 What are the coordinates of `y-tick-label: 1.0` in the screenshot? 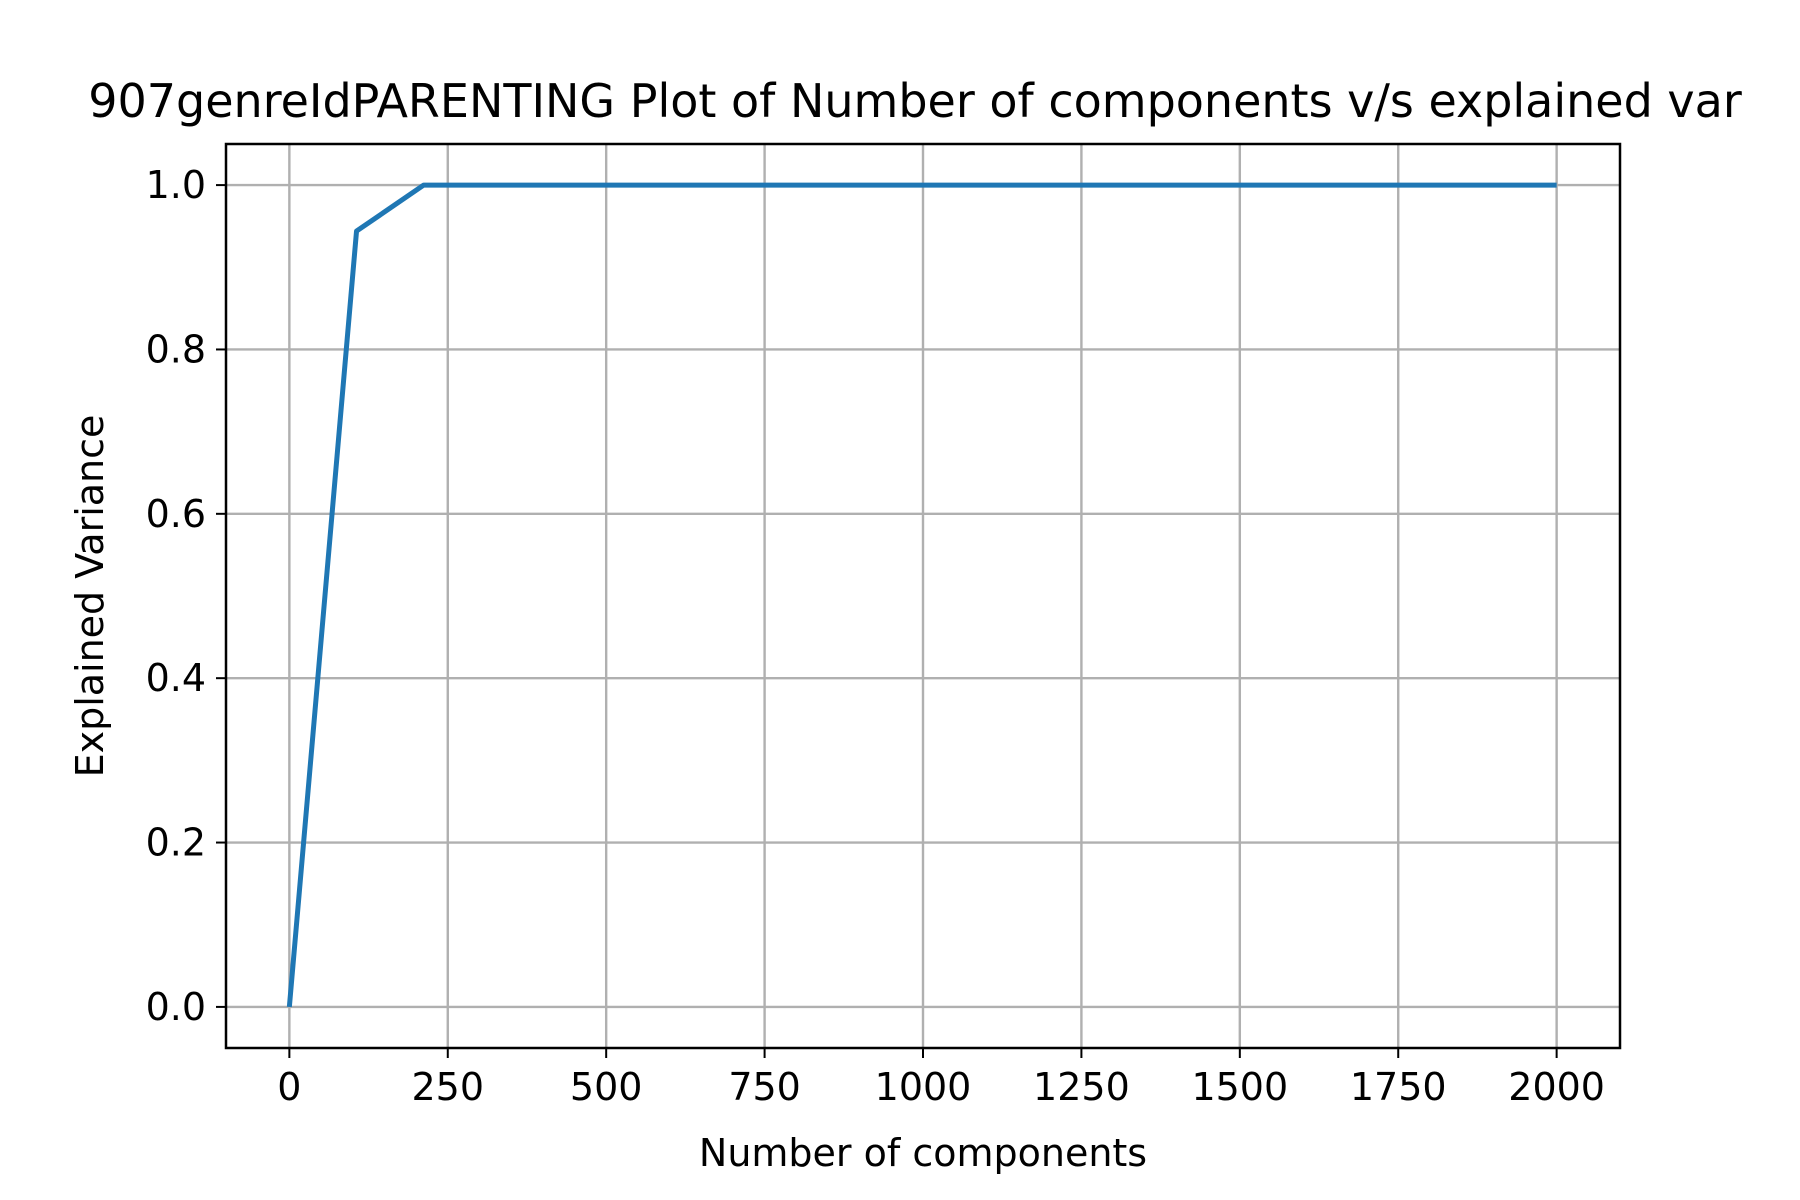 It's located at (176, 185).